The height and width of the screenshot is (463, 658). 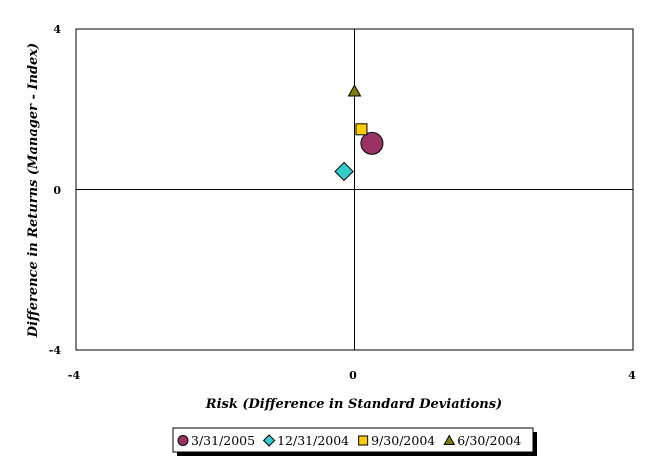 What do you see at coordinates (74, 375) in the screenshot?
I see `x-tick-label-left: -4` at bounding box center [74, 375].